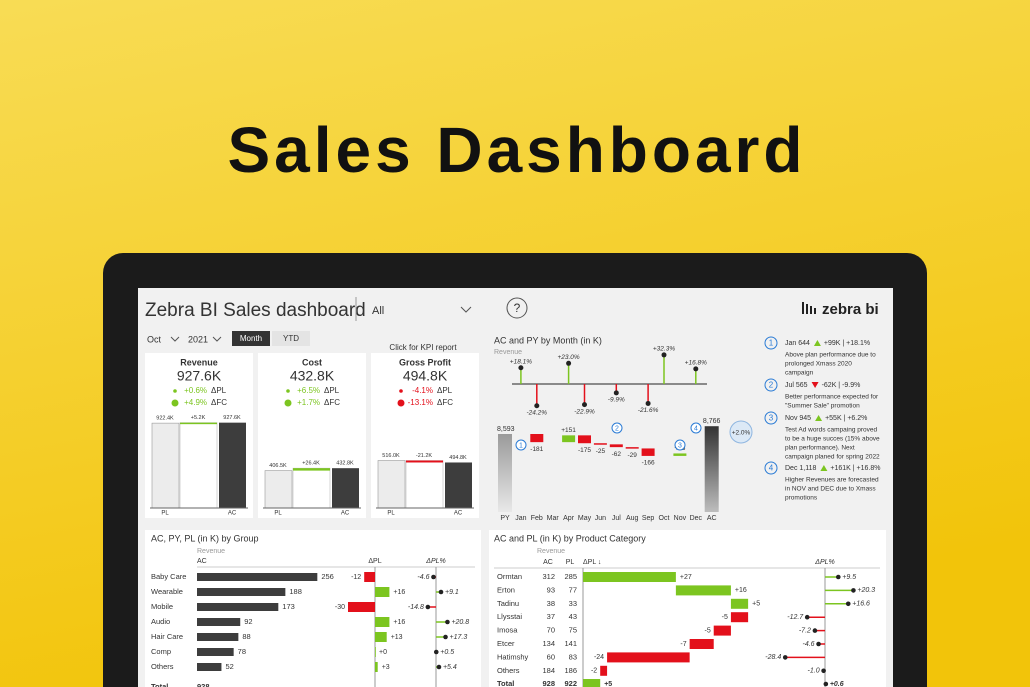  Describe the element at coordinates (797, 343) in the screenshot. I see `note-date: Jan 644` at that location.